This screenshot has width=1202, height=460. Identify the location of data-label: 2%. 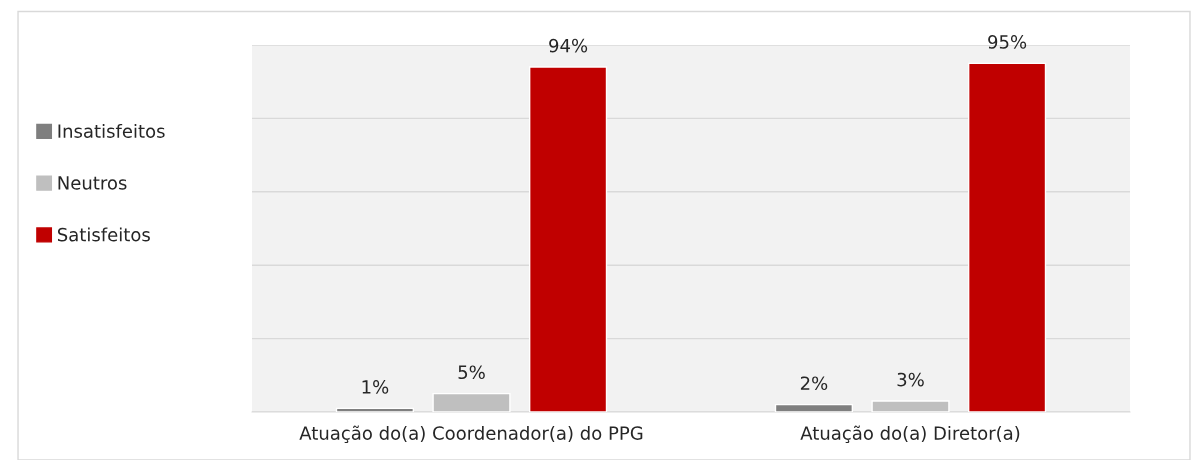
(814, 383).